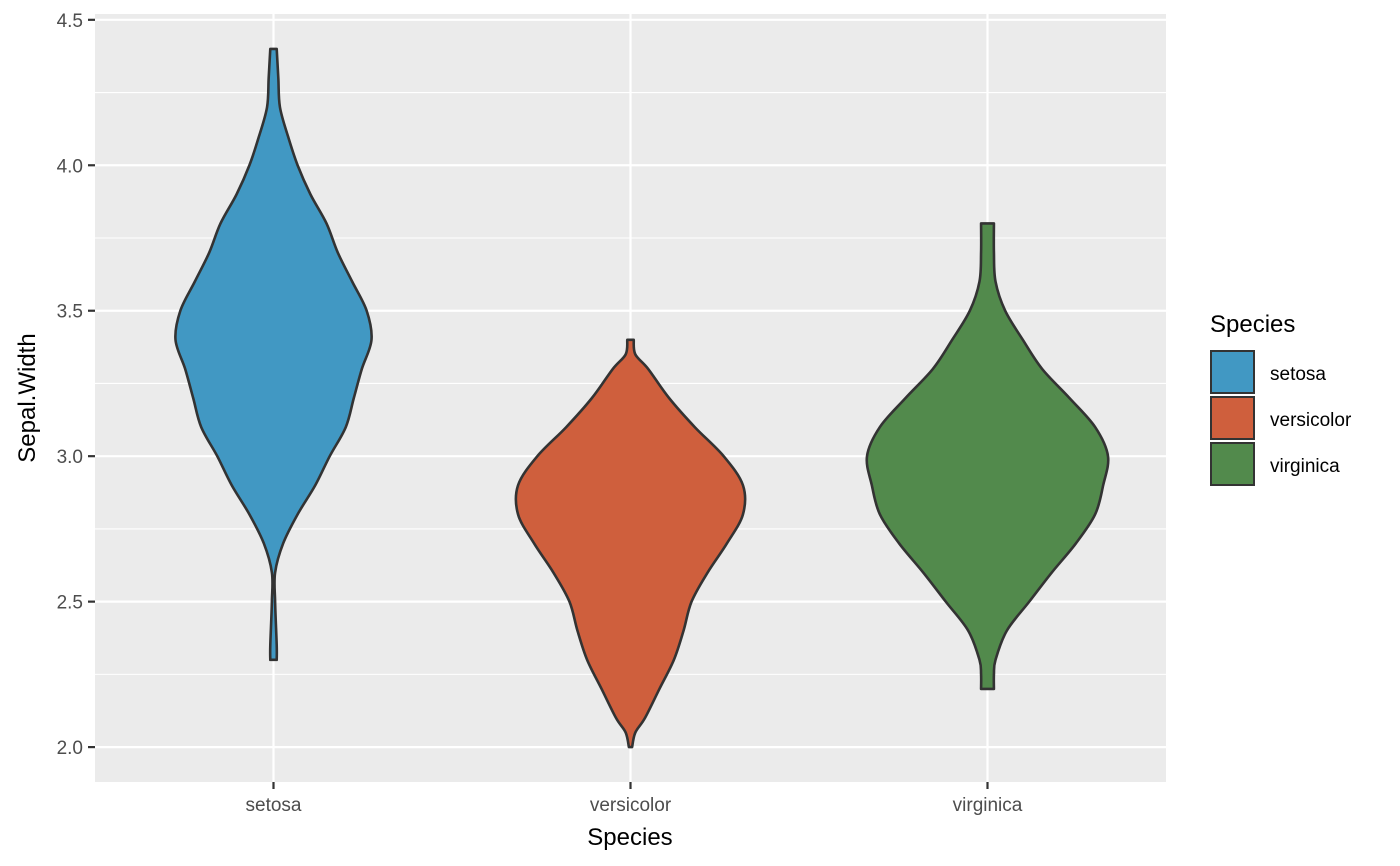 The image size is (1400, 866). What do you see at coordinates (70, 312) in the screenshot?
I see `y-tick-label: 3.5` at bounding box center [70, 312].